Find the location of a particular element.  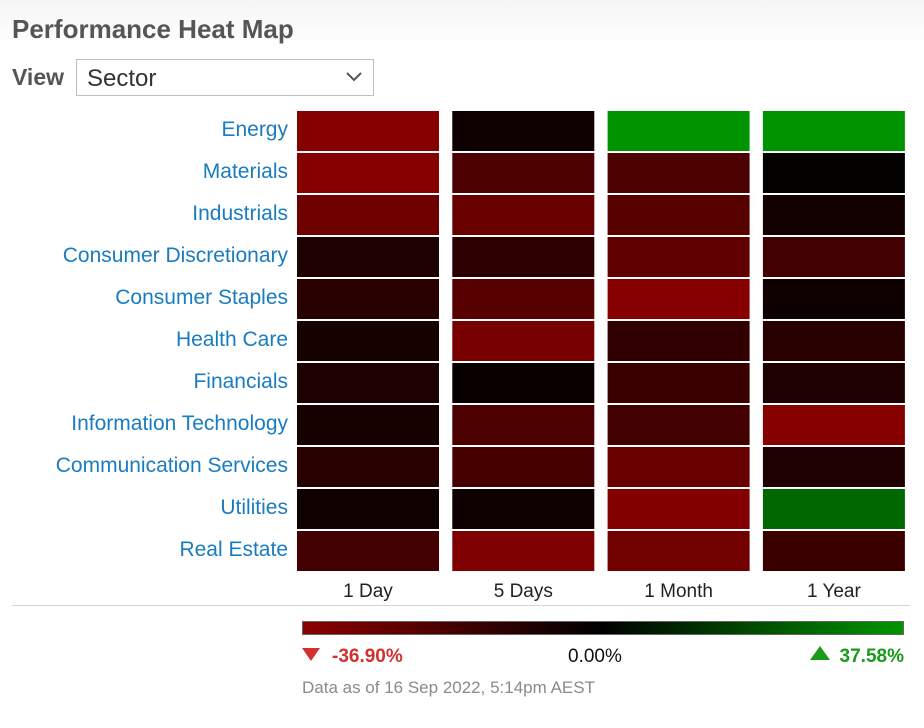

up-arrow-icon is located at coordinates (819, 653).